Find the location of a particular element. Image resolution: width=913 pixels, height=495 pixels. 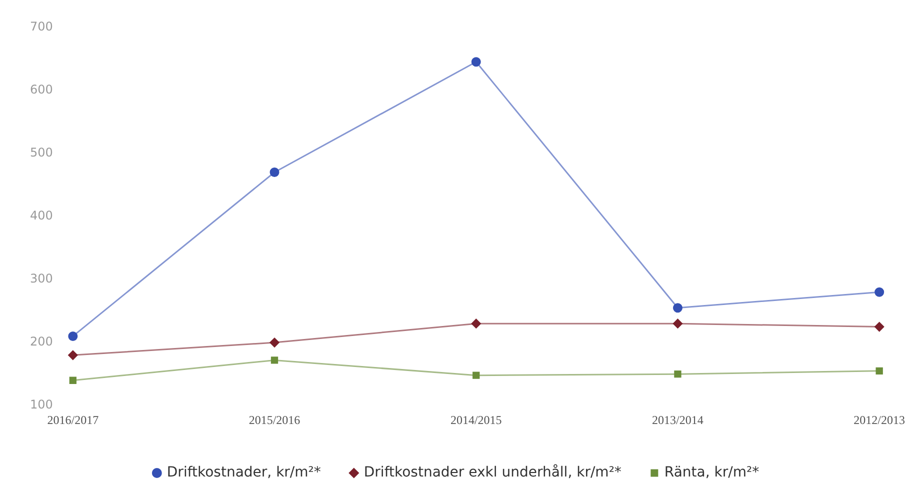

y-tick-label: 400 is located at coordinates (41, 215).